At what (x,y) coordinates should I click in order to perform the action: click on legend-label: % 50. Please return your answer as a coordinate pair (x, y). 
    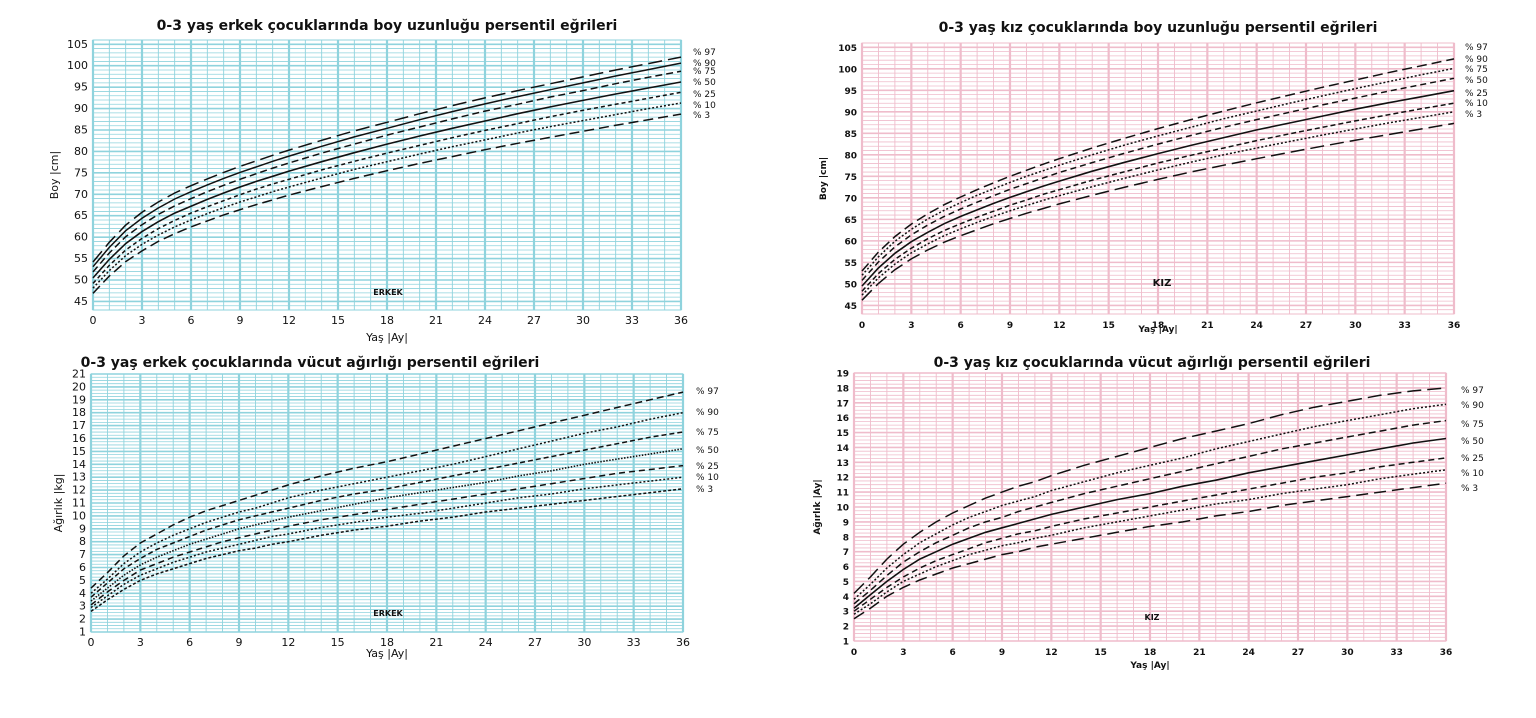
    Looking at the image, I should click on (1476, 81).